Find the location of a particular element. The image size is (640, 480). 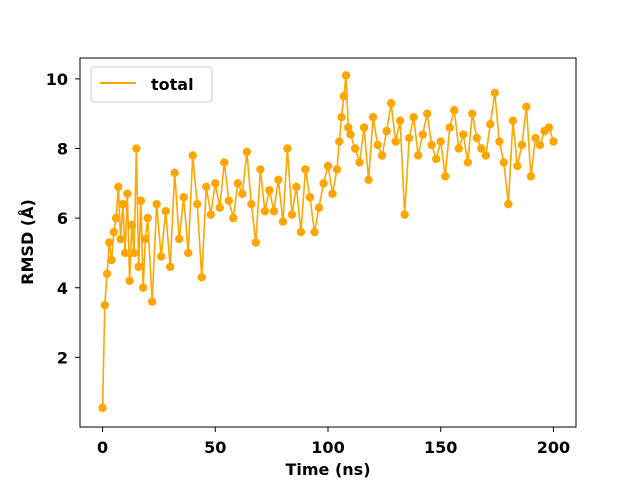

y-tick-label: 4 is located at coordinates (62, 288).